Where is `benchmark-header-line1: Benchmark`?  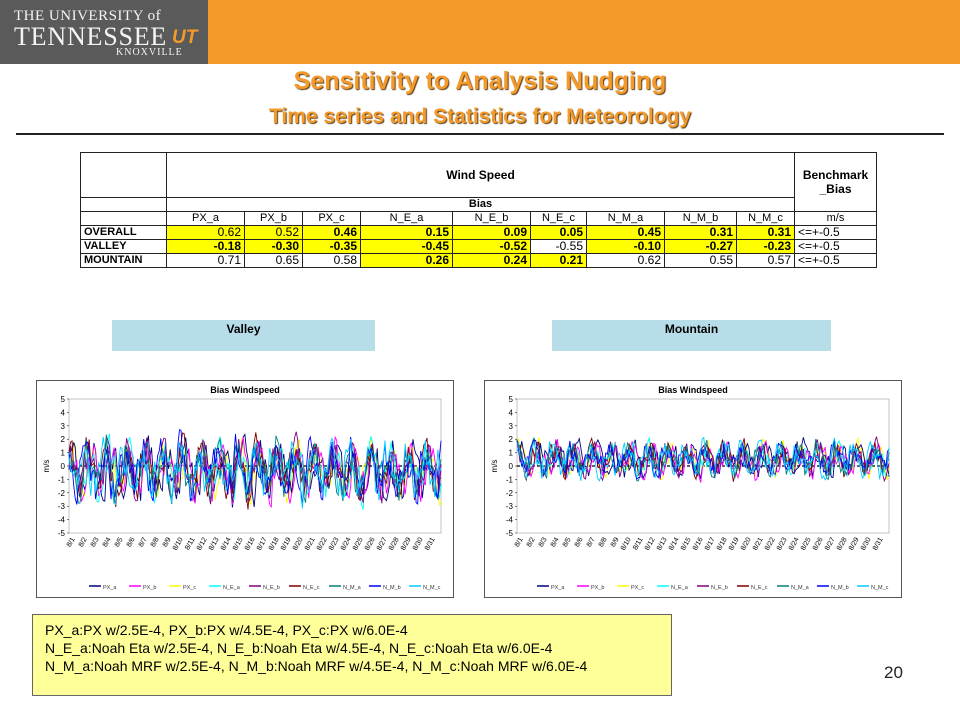
benchmark-header-line1: Benchmark is located at coordinates (835, 175).